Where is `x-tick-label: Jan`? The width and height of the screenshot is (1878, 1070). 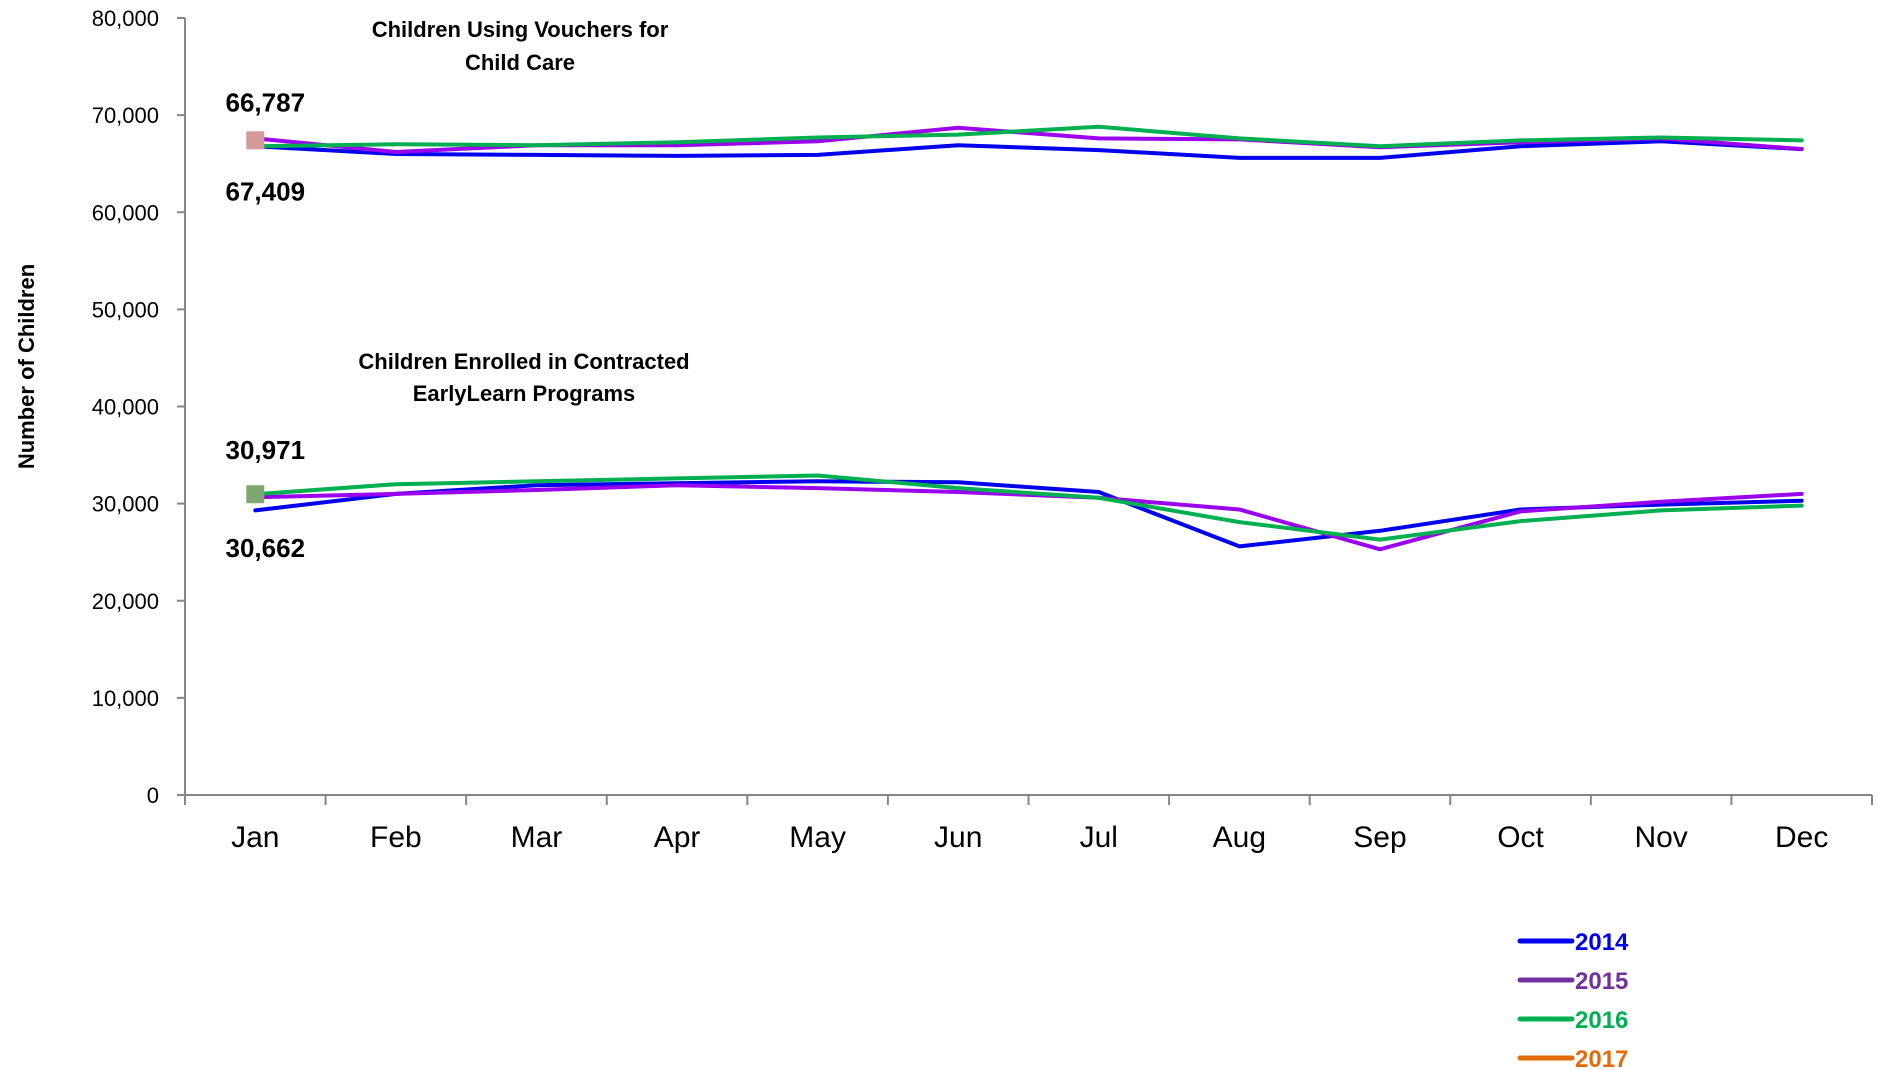
x-tick-label: Jan is located at coordinates (255, 837).